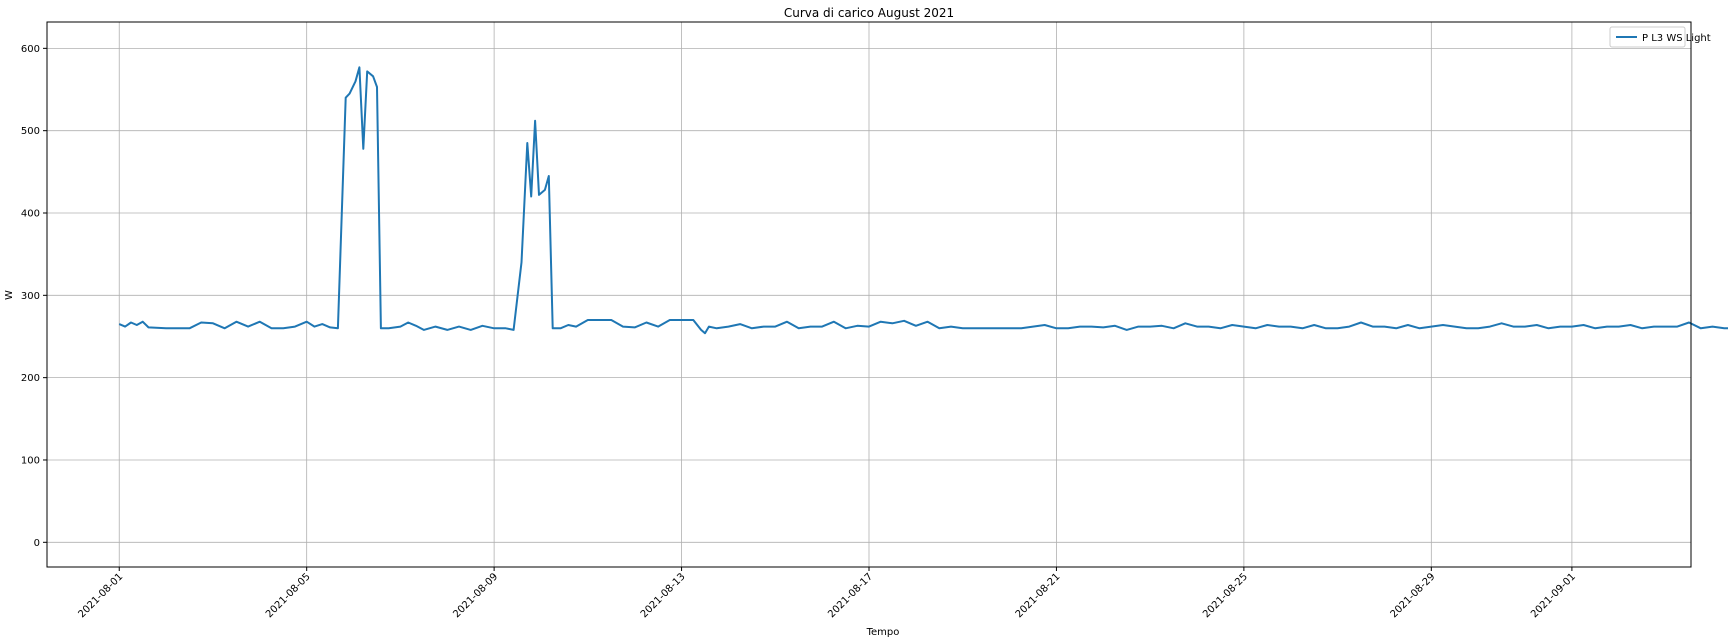 The image size is (1728, 642). I want to click on legend-label: P L3 WS Light, so click(1676, 38).